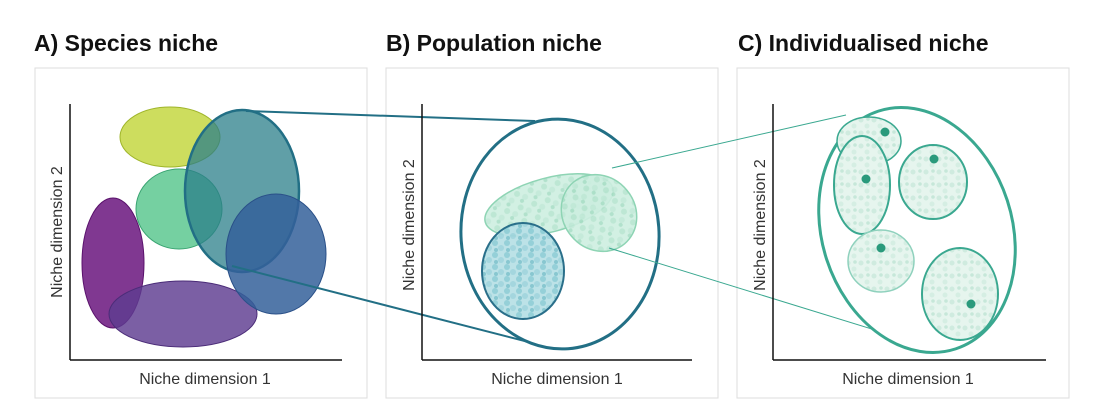 Image resolution: width=1106 pixels, height=418 pixels. What do you see at coordinates (917, 230) in the screenshot?
I see `panel-c-plot` at bounding box center [917, 230].